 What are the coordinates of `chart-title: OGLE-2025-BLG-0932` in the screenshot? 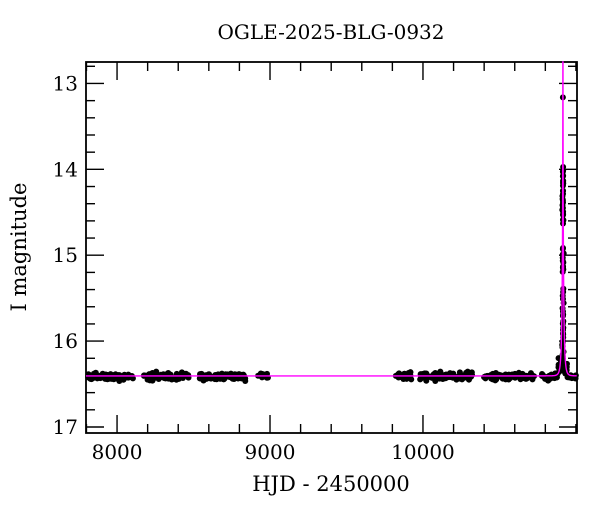 It's located at (330, 32).